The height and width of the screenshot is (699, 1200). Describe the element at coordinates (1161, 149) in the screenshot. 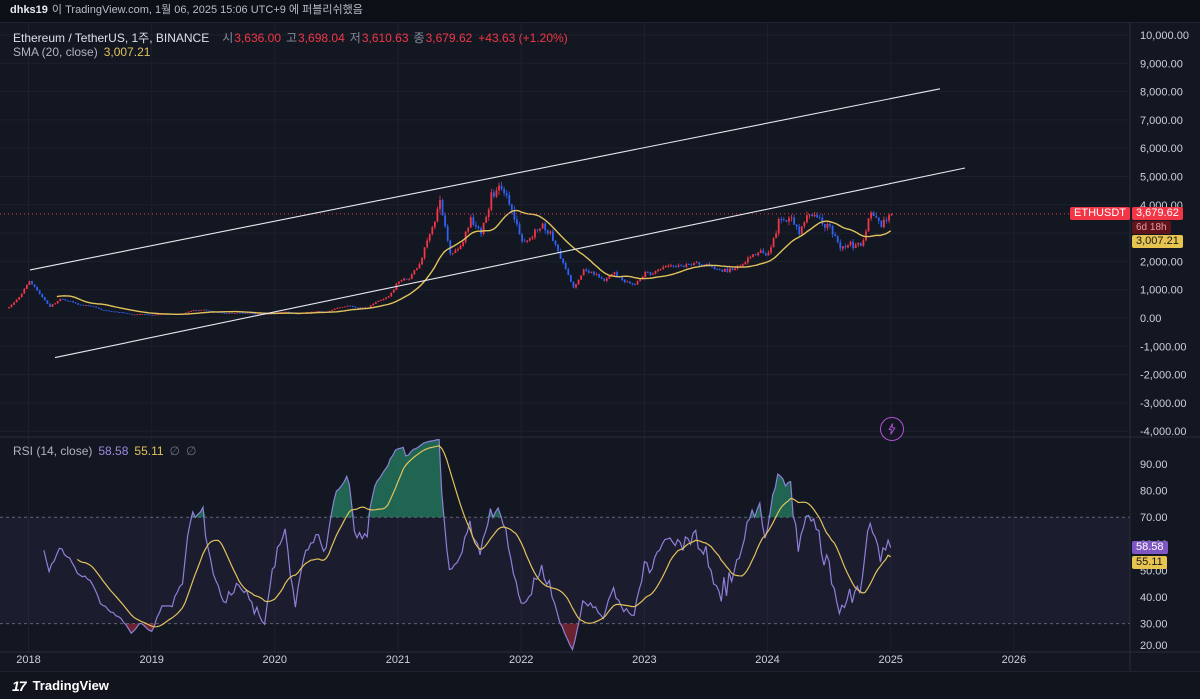

I see `axis-label: 6,000.00` at that location.